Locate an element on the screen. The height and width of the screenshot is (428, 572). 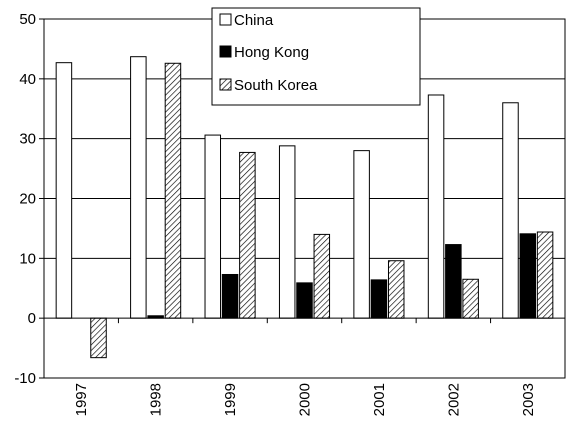
bar-china-1997 is located at coordinates (64, 190).